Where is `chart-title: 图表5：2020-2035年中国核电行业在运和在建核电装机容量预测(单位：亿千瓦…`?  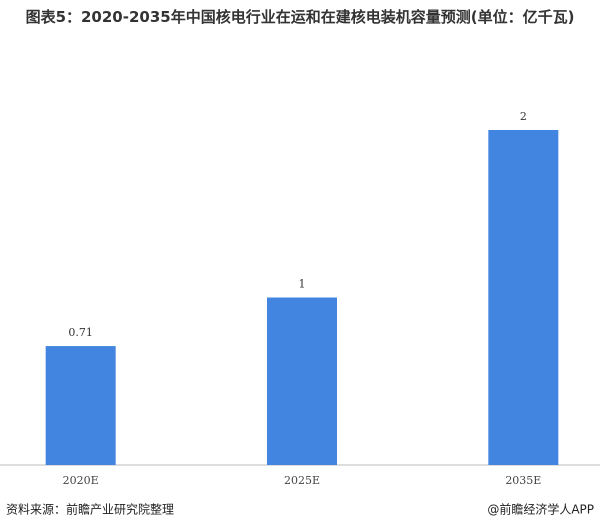
chart-title: 图表5：2020-2035年中国核电行业在运和在建核电装机容量预测(单位：亿千瓦… is located at coordinates (300, 17).